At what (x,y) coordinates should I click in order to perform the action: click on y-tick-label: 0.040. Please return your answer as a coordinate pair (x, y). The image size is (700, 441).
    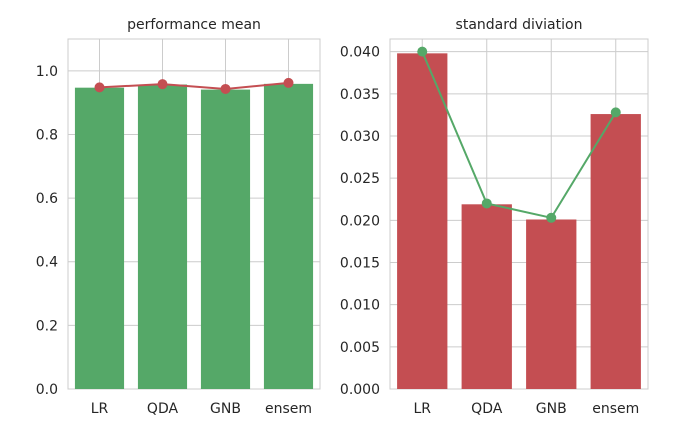
    Looking at the image, I should click on (360, 53).